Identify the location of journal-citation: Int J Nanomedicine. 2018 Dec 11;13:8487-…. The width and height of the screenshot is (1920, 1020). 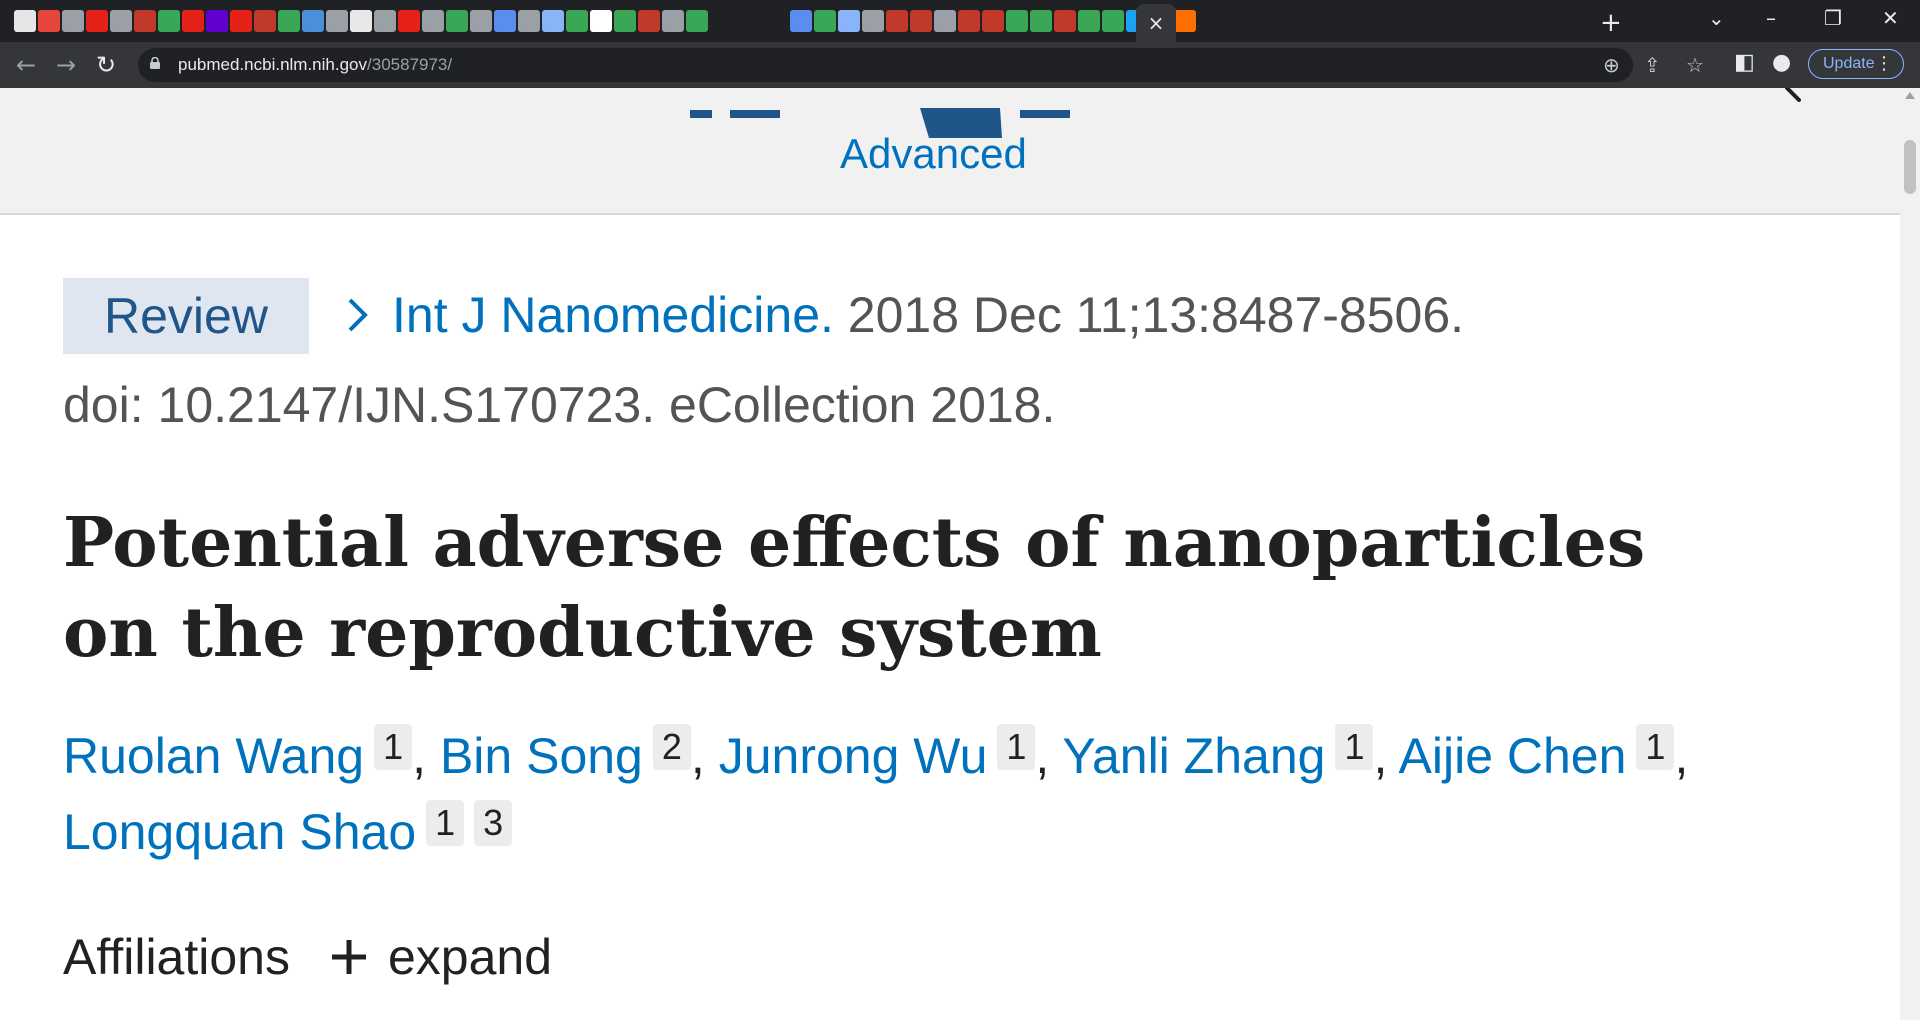
(928, 315).